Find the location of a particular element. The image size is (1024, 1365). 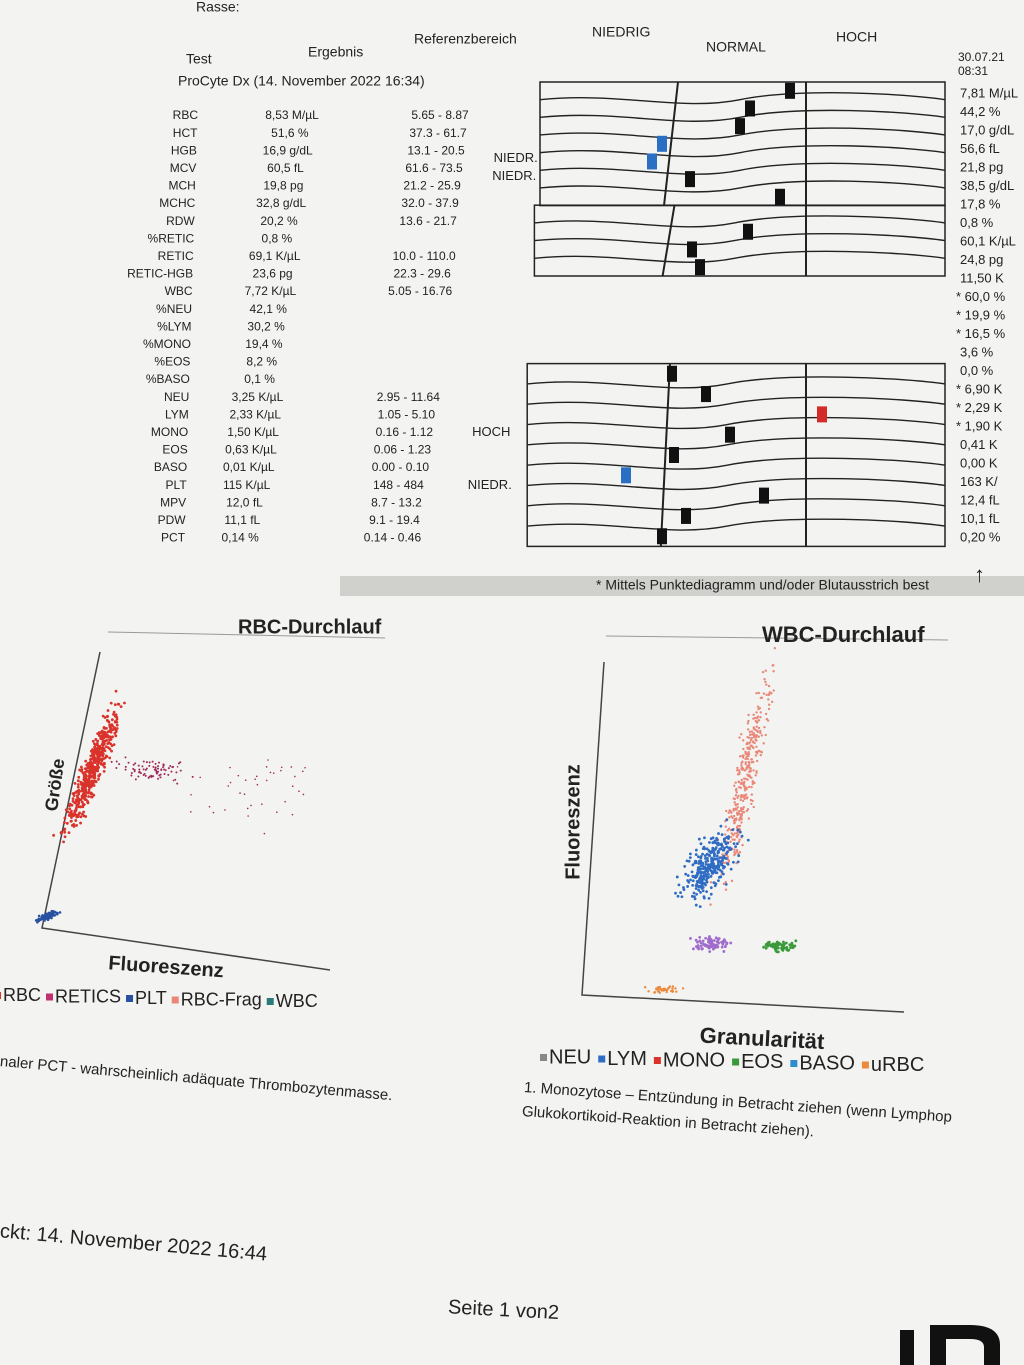

result: 30,2 % is located at coordinates (266, 326).